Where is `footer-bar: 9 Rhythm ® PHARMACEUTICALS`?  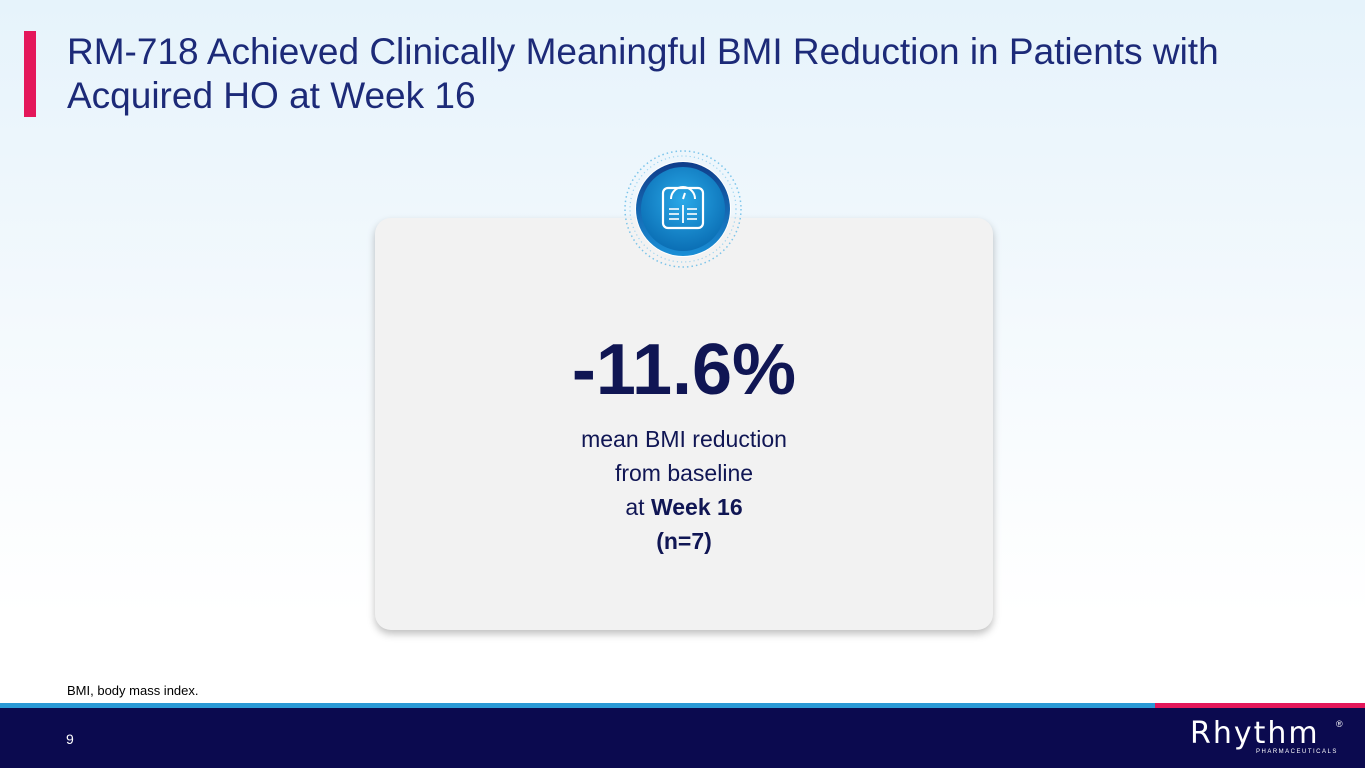
footer-bar: 9 Rhythm ® PHARMACEUTICALS is located at coordinates (682, 738).